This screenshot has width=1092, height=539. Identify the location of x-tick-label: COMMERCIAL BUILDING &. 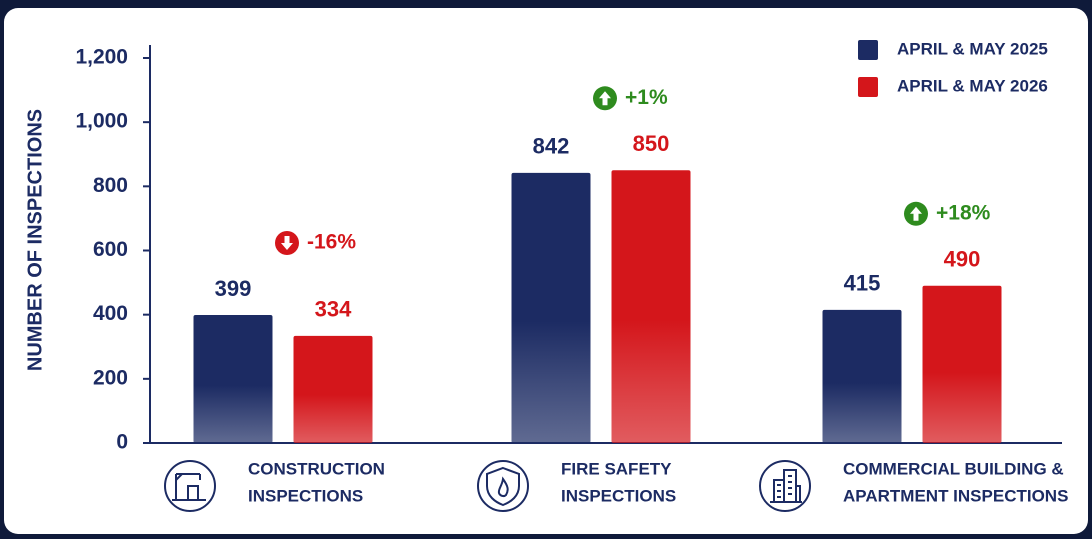
(953, 468).